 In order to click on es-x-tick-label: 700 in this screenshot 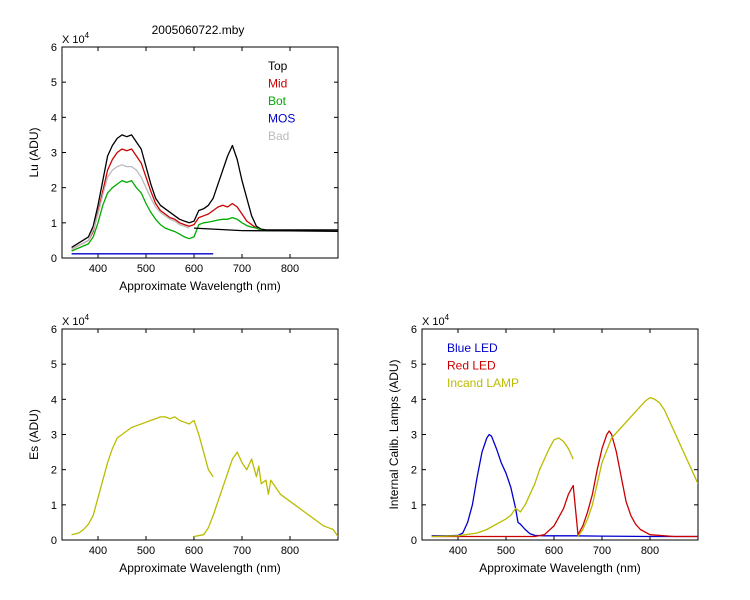, I will do `click(242, 551)`.